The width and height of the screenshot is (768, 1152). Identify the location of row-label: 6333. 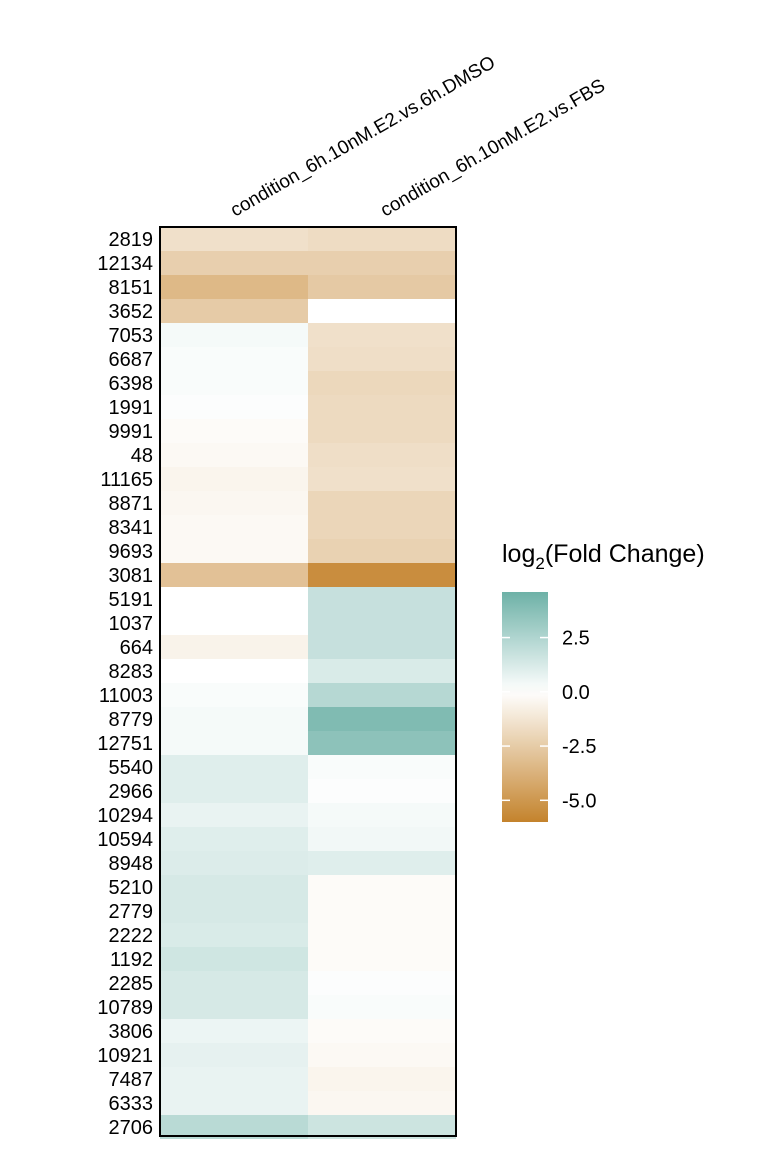
(131, 1104).